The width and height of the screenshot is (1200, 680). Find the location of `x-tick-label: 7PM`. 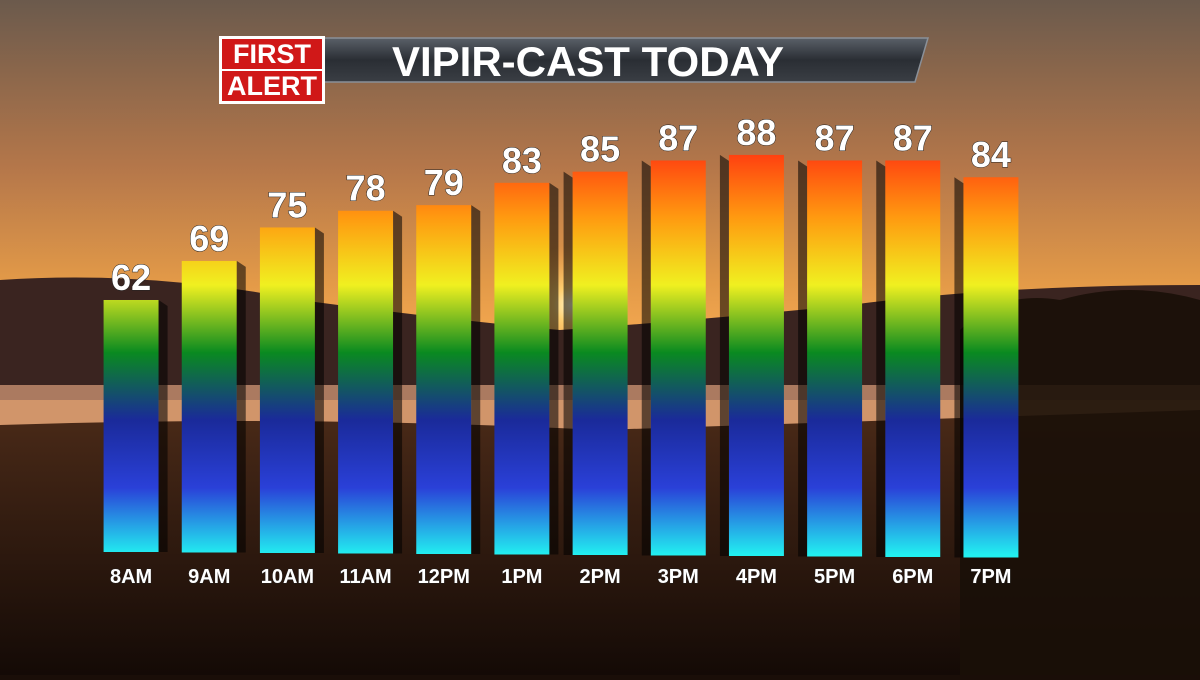

x-tick-label: 7PM is located at coordinates (990, 577).